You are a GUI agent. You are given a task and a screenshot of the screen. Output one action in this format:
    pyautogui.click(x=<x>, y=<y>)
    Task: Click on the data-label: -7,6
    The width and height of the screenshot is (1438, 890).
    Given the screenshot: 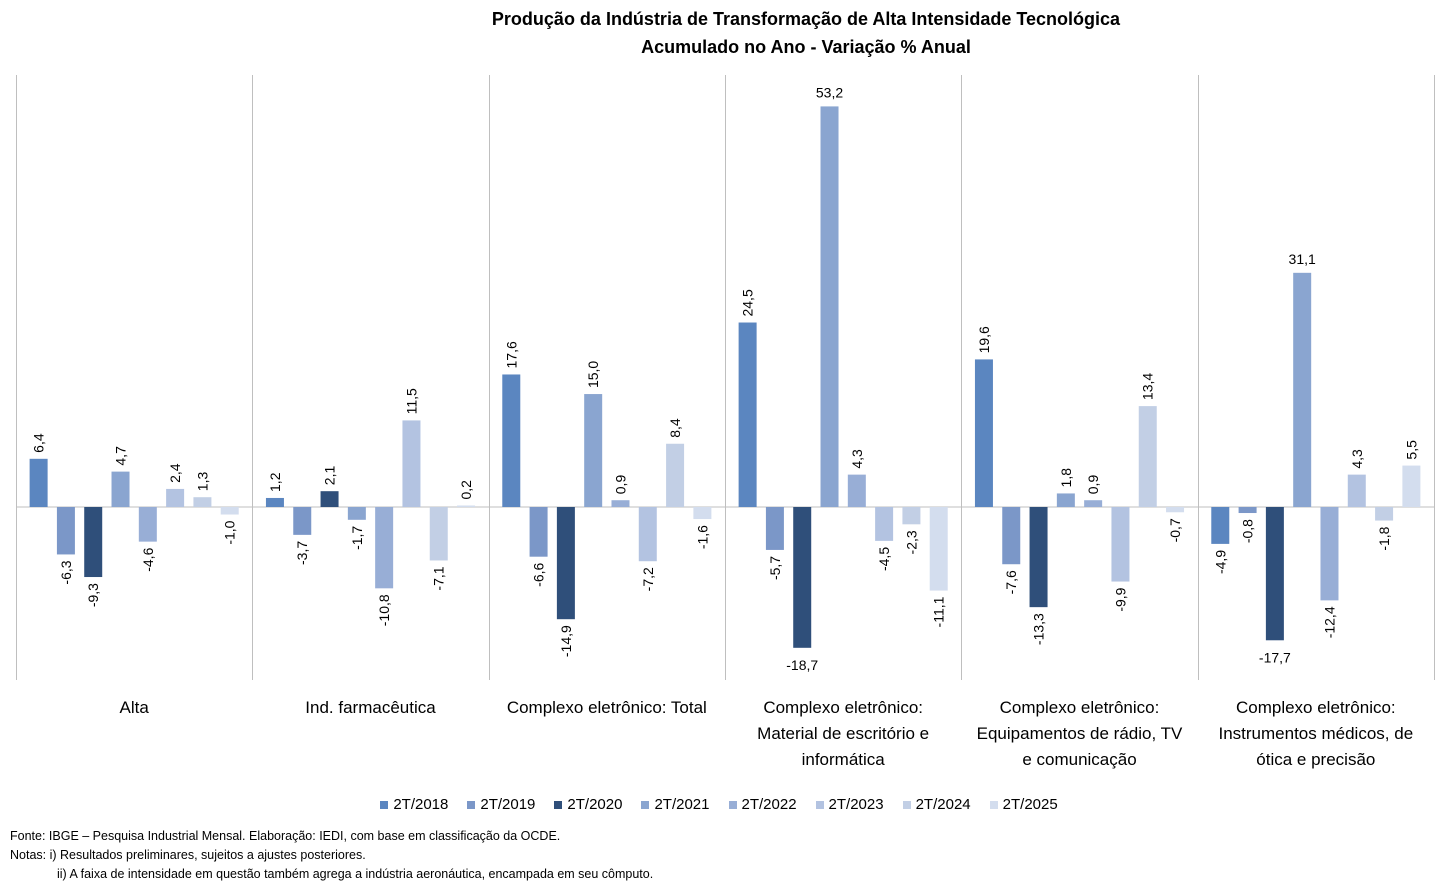 What is the action you would take?
    pyautogui.click(x=1011, y=582)
    